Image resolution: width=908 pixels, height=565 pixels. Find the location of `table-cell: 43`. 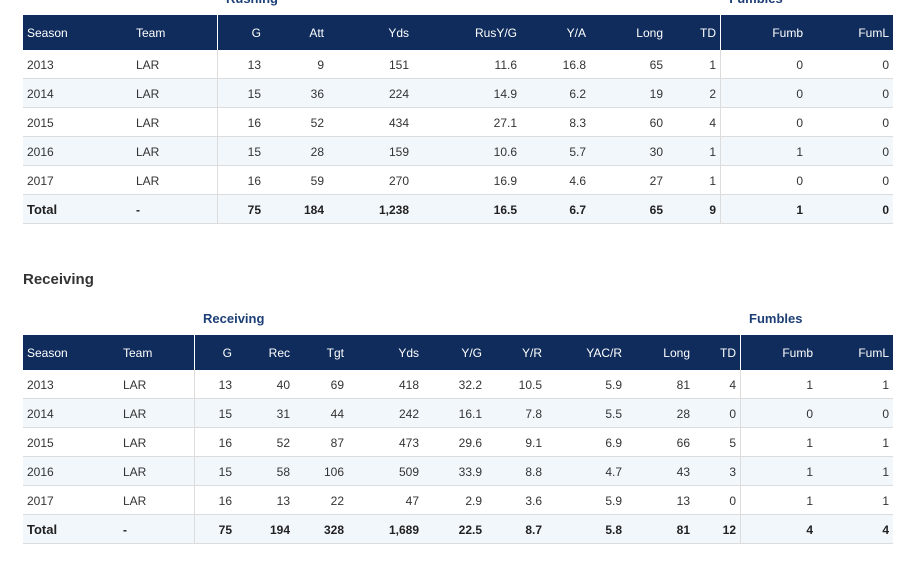

table-cell: 43 is located at coordinates (683, 472).